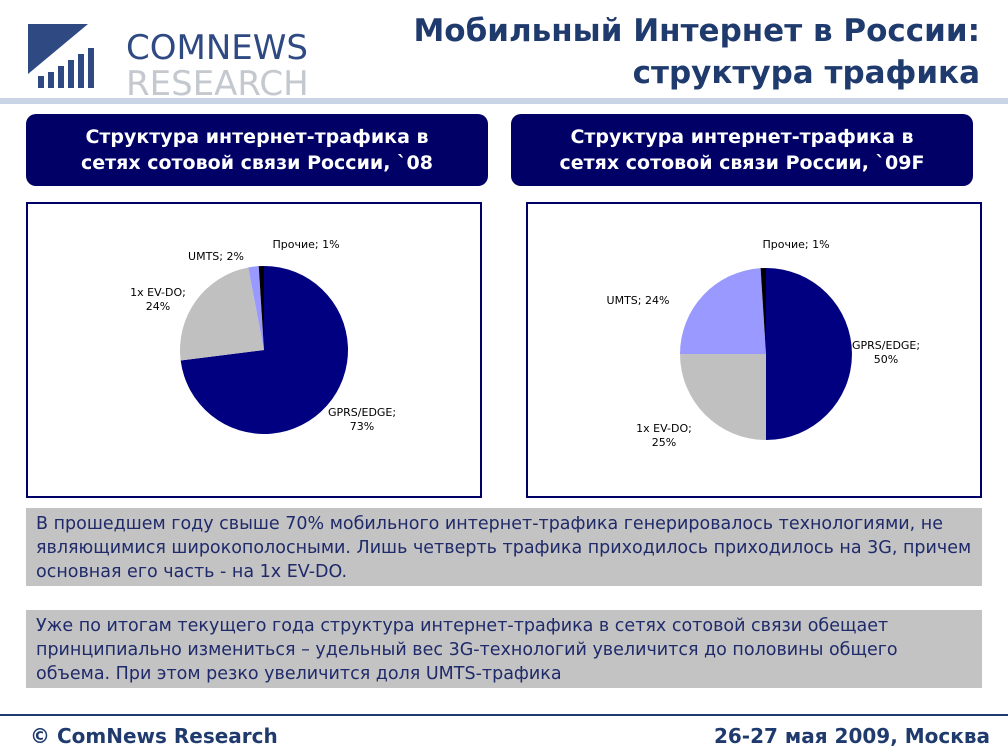  What do you see at coordinates (664, 442) in the screenshot?
I see `slice-percent-label: 25%` at bounding box center [664, 442].